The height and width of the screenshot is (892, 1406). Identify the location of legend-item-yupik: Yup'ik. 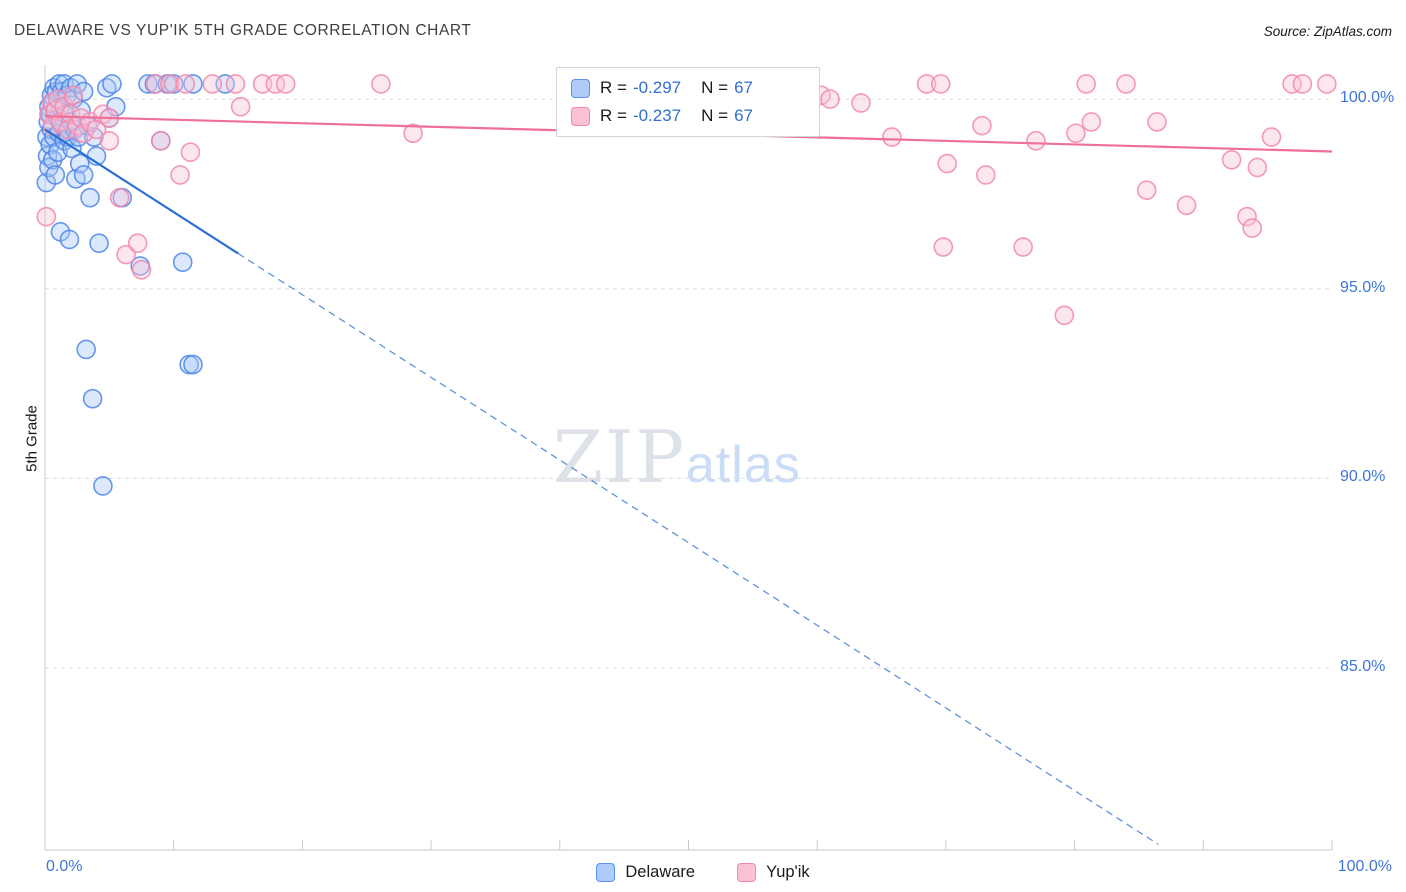
(773, 872).